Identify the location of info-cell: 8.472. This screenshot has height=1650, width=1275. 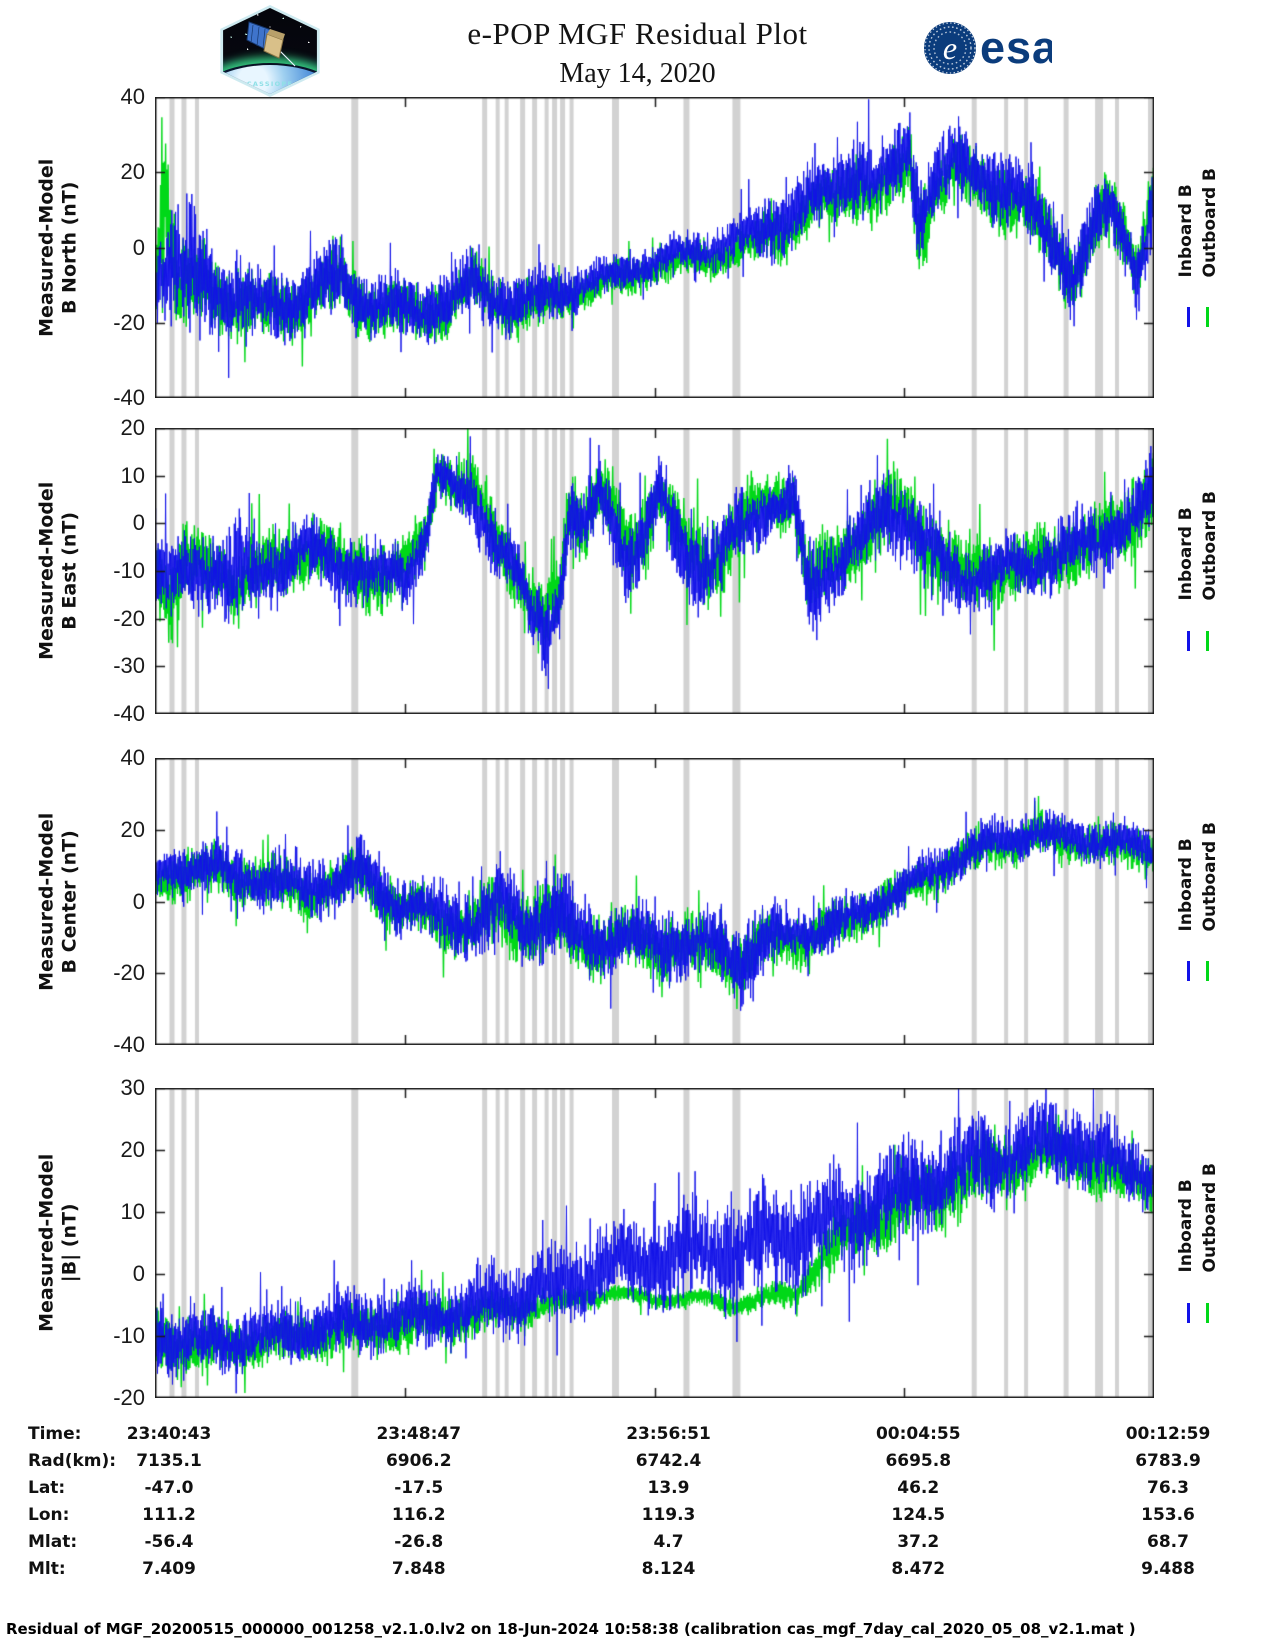
(918, 1569).